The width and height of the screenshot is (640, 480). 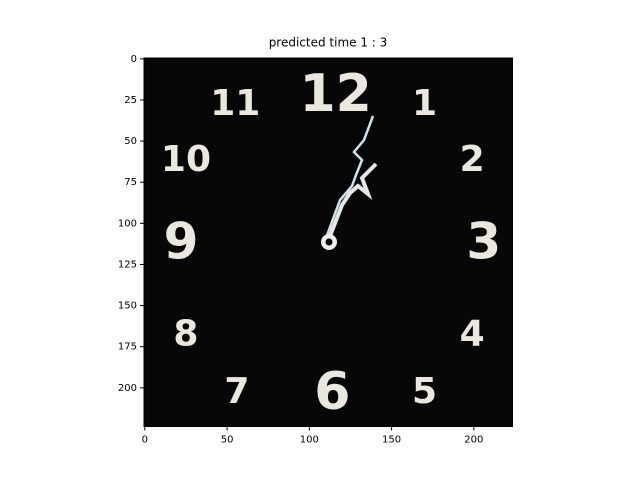 What do you see at coordinates (134, 59) in the screenshot?
I see `y-tick-label: 0` at bounding box center [134, 59].